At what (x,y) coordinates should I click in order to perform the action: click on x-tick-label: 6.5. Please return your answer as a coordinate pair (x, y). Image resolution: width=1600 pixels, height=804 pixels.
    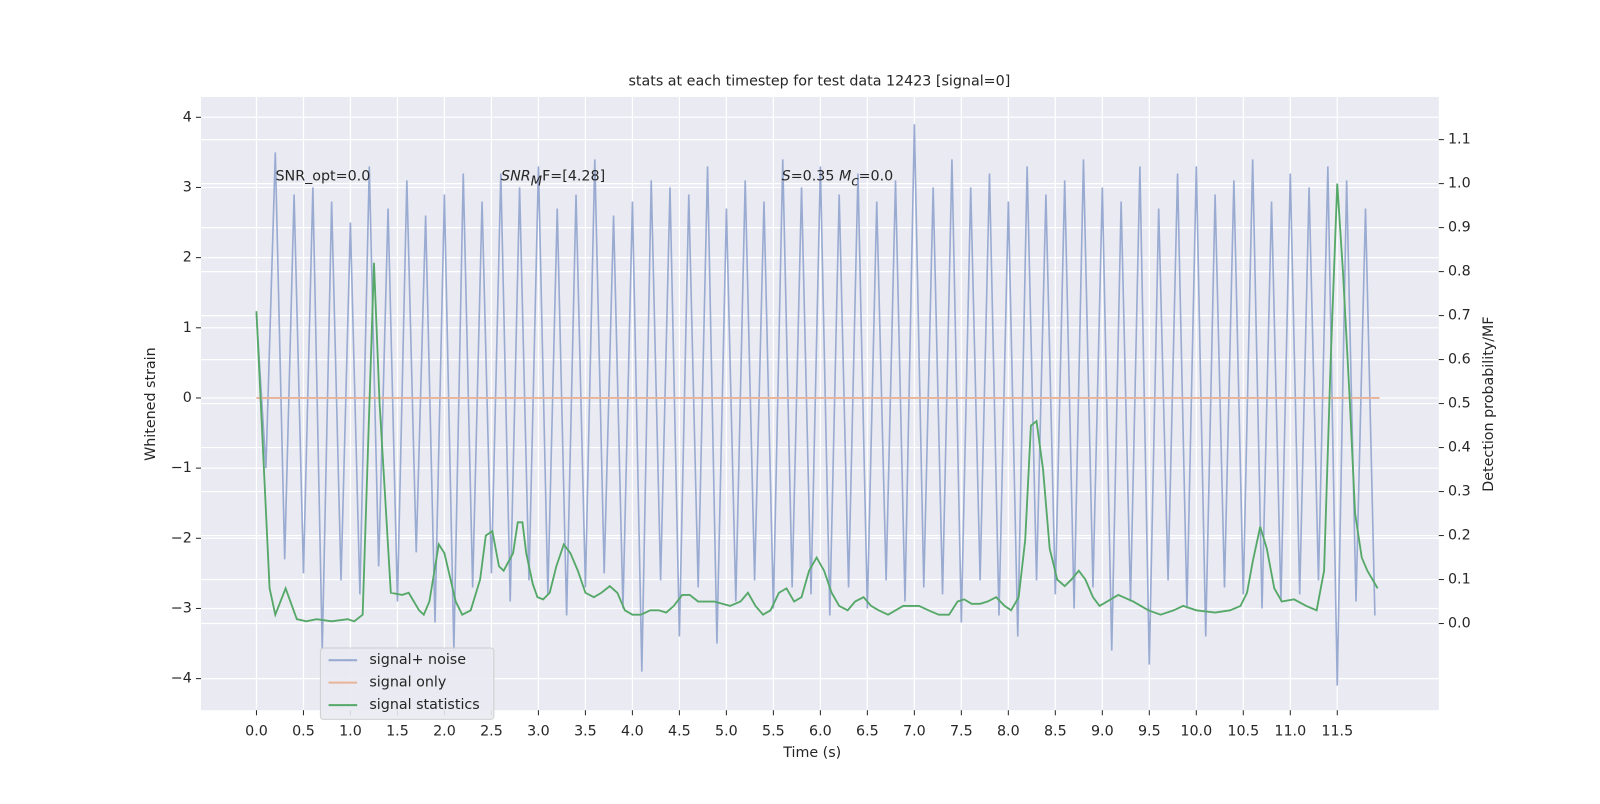
    Looking at the image, I should click on (867, 732).